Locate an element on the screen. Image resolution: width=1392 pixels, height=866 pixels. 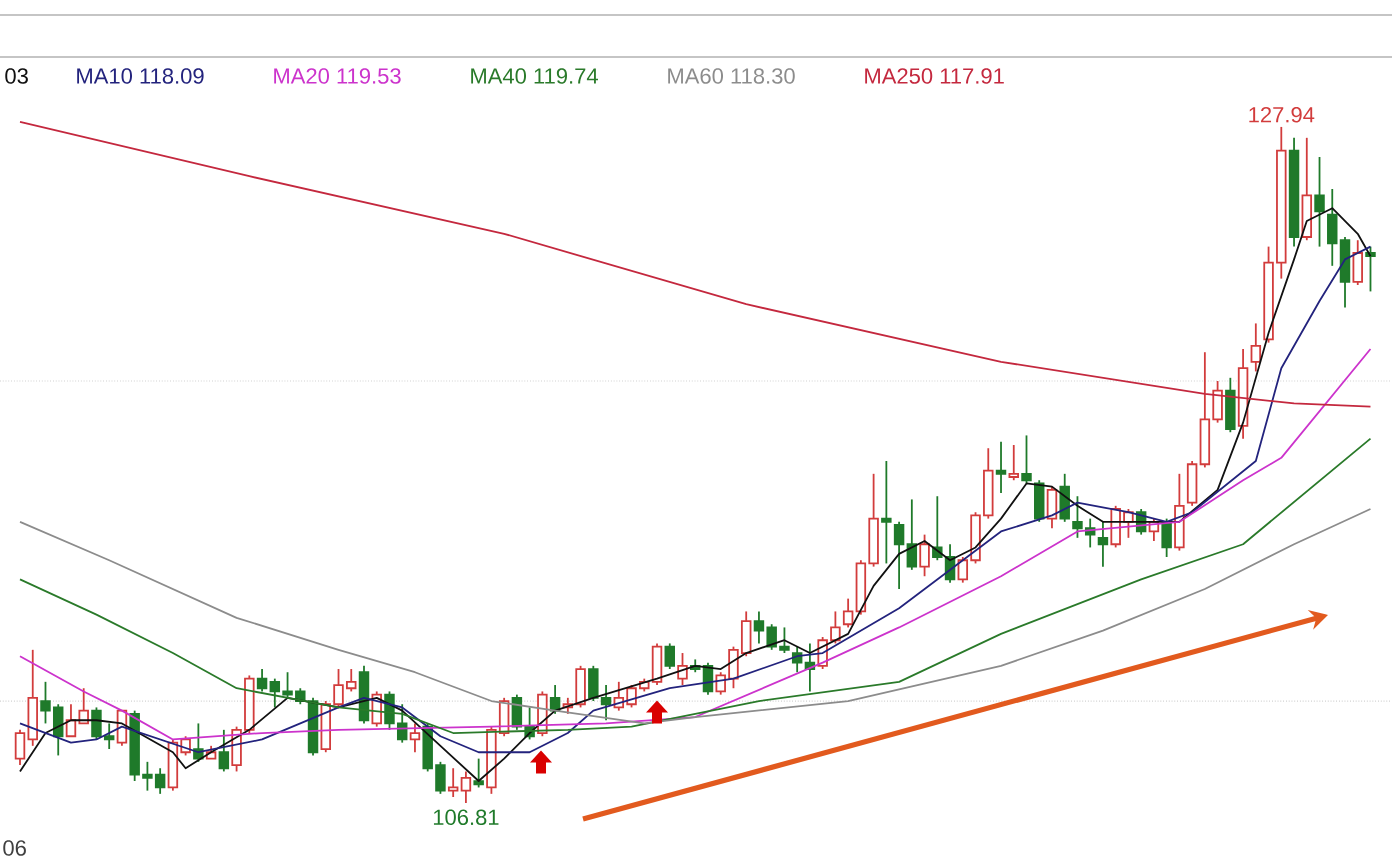
text: MA40 119.74 is located at coordinates (534, 76).